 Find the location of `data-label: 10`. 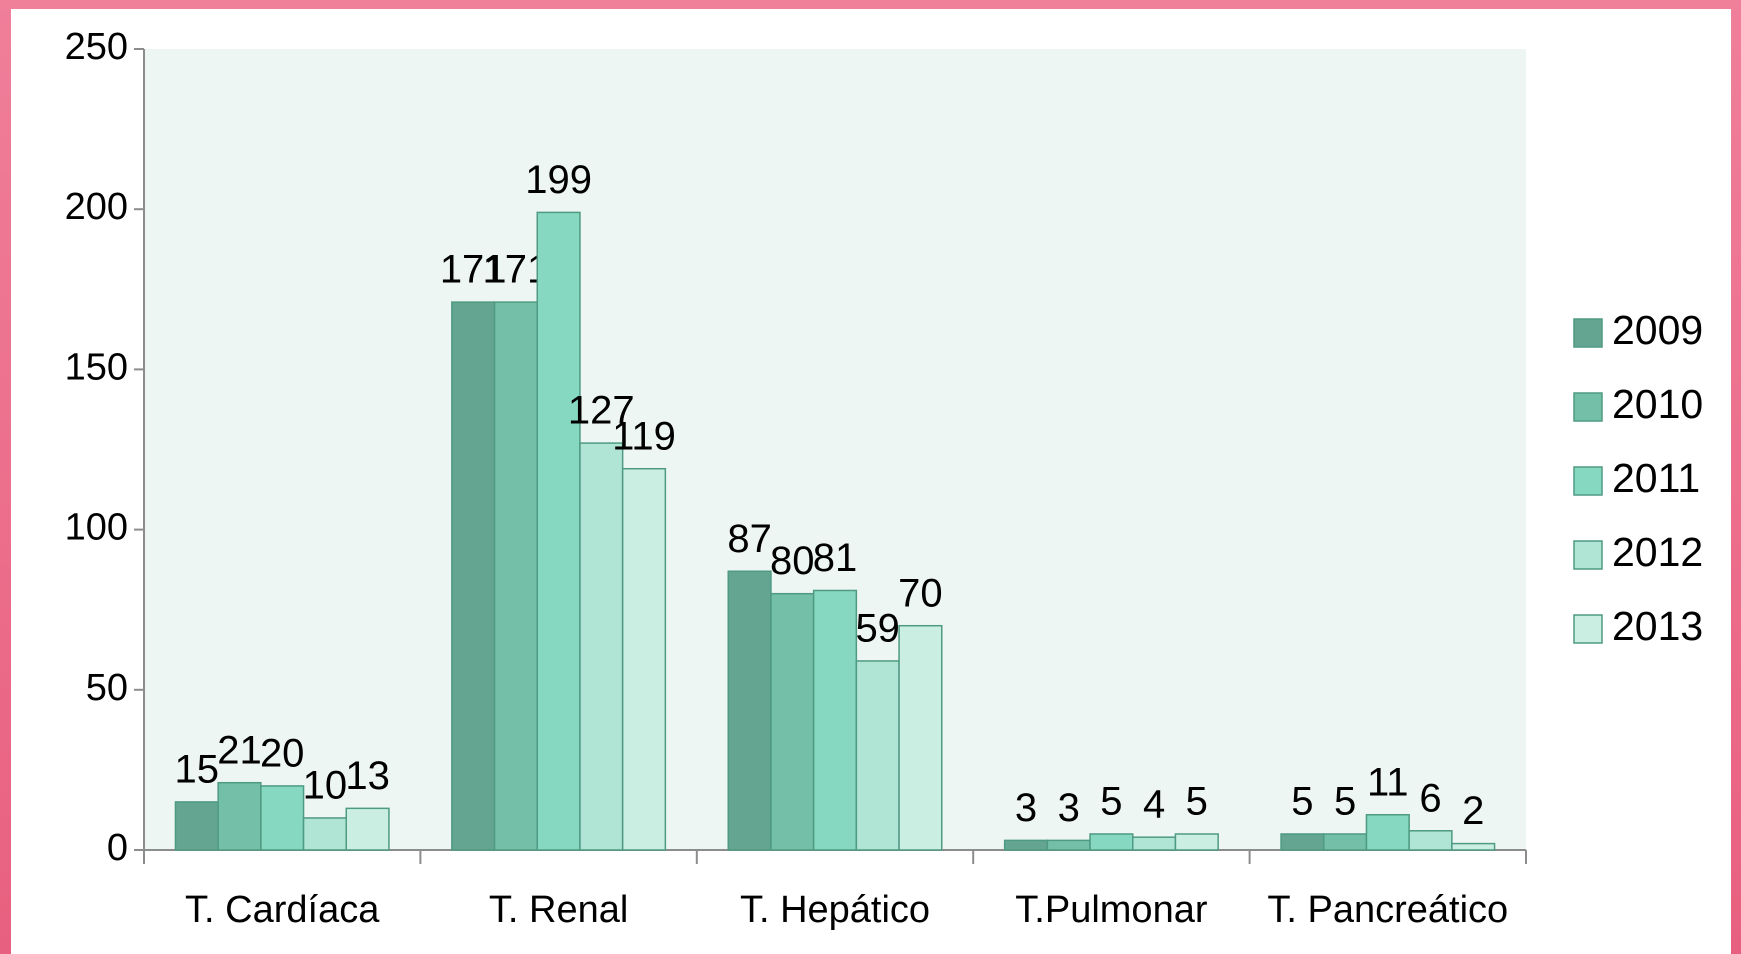

data-label: 10 is located at coordinates (325, 786).